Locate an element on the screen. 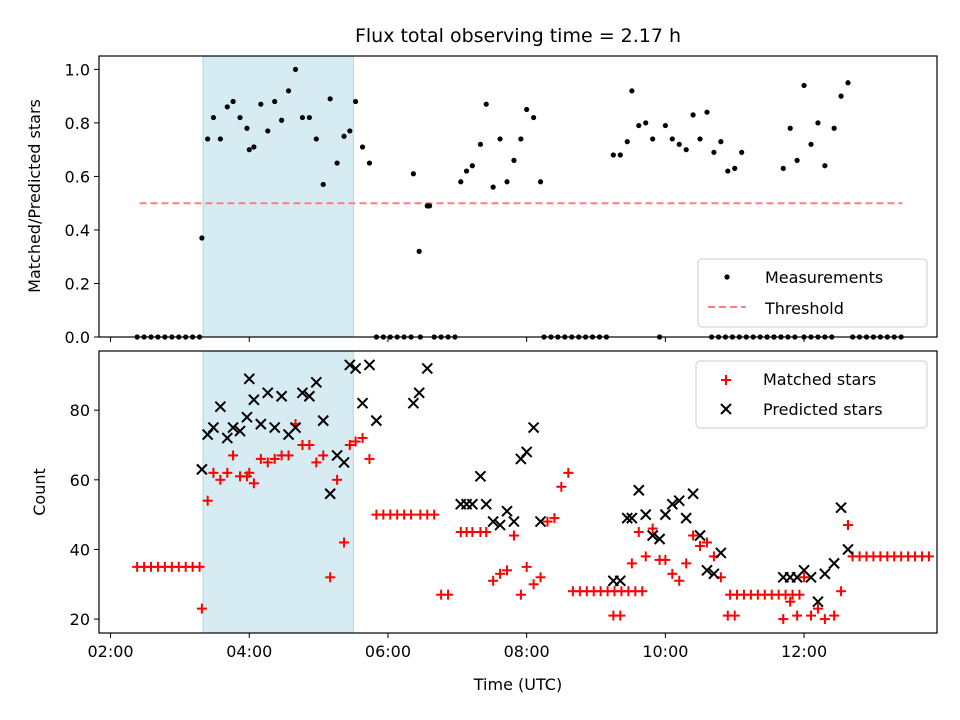 The image size is (960, 720). top-y-ticks: 0.0 0.2 0.4 0.6 0.8 1.0 is located at coordinates (82, 203).